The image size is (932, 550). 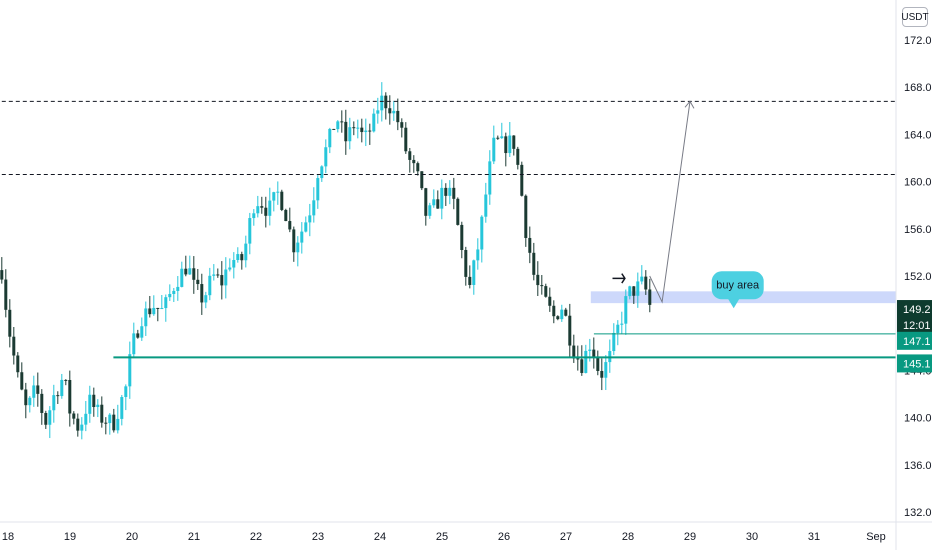 What do you see at coordinates (915, 17) in the screenshot?
I see `currency-selector: USDT` at bounding box center [915, 17].